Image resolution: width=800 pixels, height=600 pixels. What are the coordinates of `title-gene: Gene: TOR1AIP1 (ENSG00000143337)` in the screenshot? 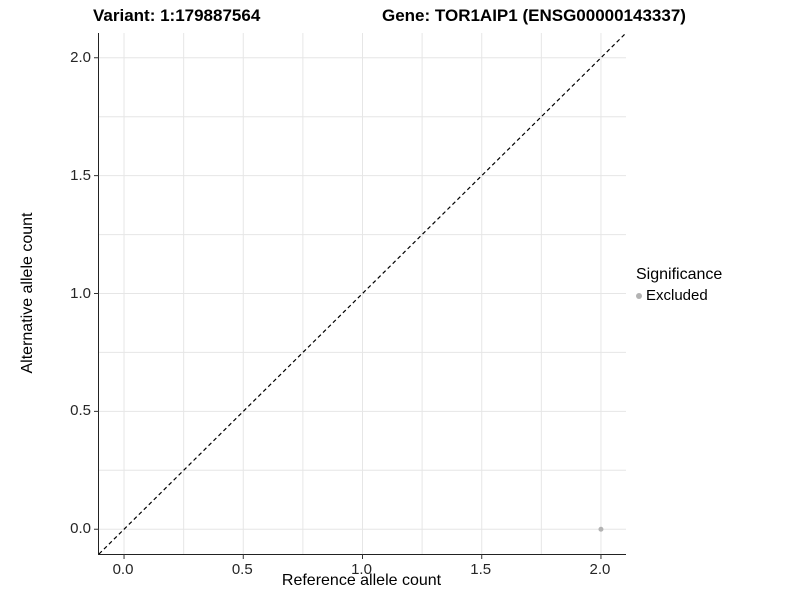 It's located at (534, 15).